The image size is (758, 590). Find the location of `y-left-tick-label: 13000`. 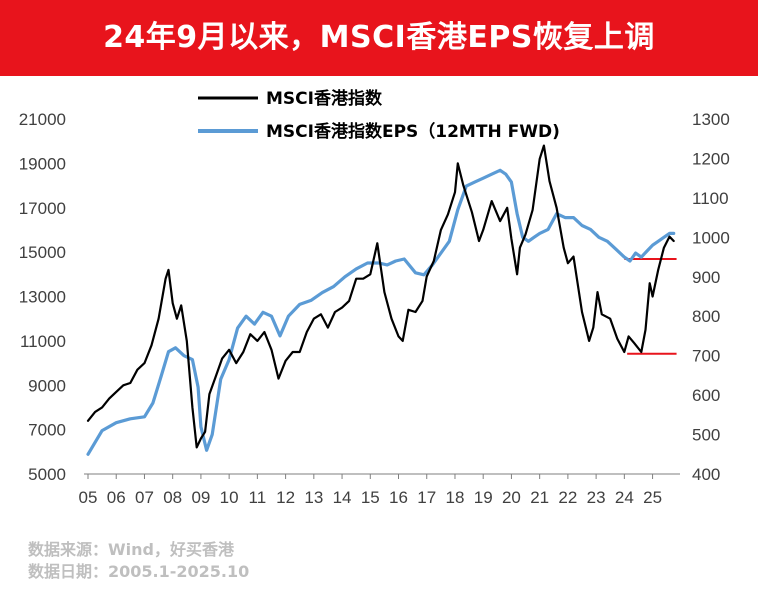

y-left-tick-label: 13000 is located at coordinates (42, 297).